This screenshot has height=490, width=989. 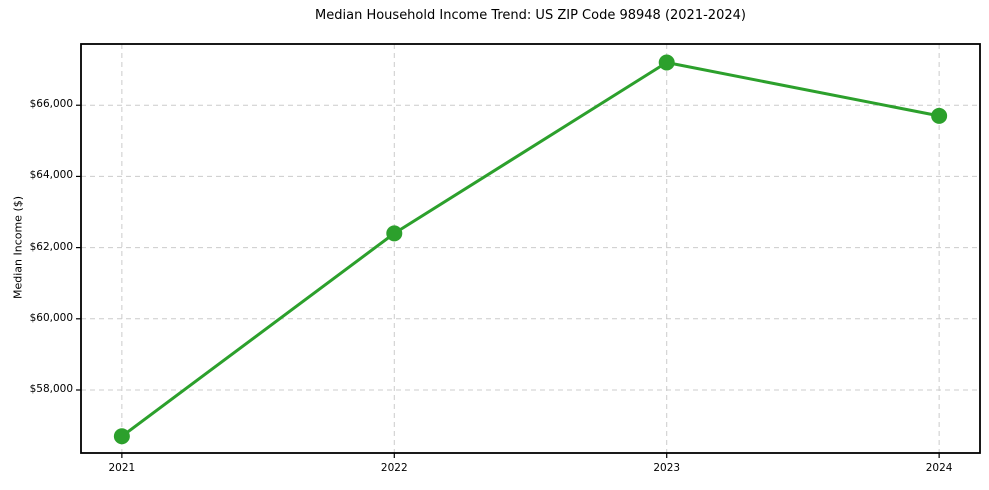 What do you see at coordinates (51, 246) in the screenshot?
I see `y-tick-label: $62,000` at bounding box center [51, 246].